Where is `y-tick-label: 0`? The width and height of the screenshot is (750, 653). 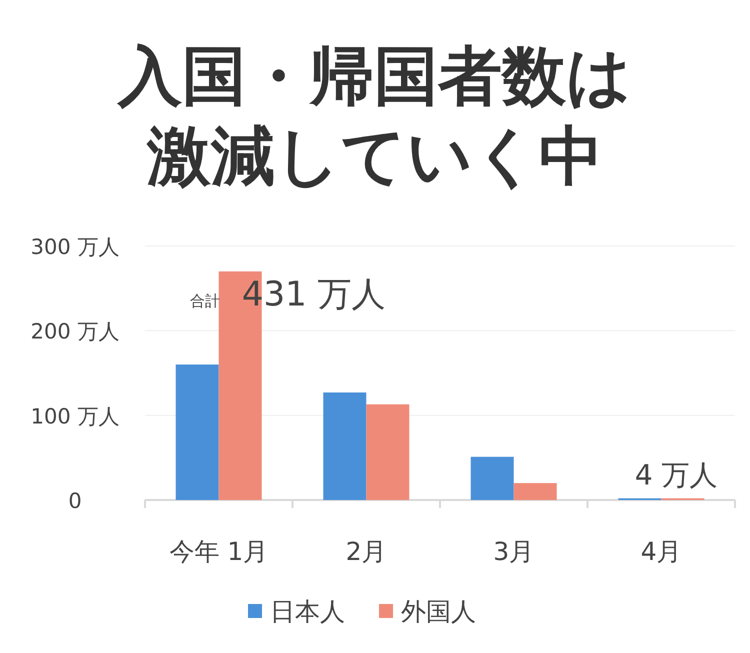 y-tick-label: 0 is located at coordinates (75, 501).